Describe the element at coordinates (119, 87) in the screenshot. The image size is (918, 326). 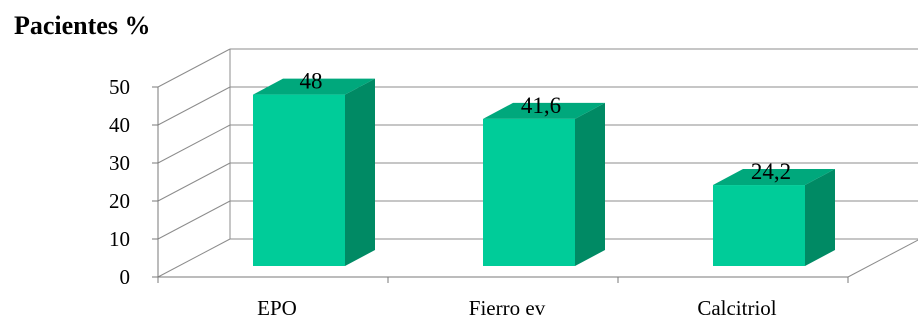
I see `y-tick-label: 50` at that location.